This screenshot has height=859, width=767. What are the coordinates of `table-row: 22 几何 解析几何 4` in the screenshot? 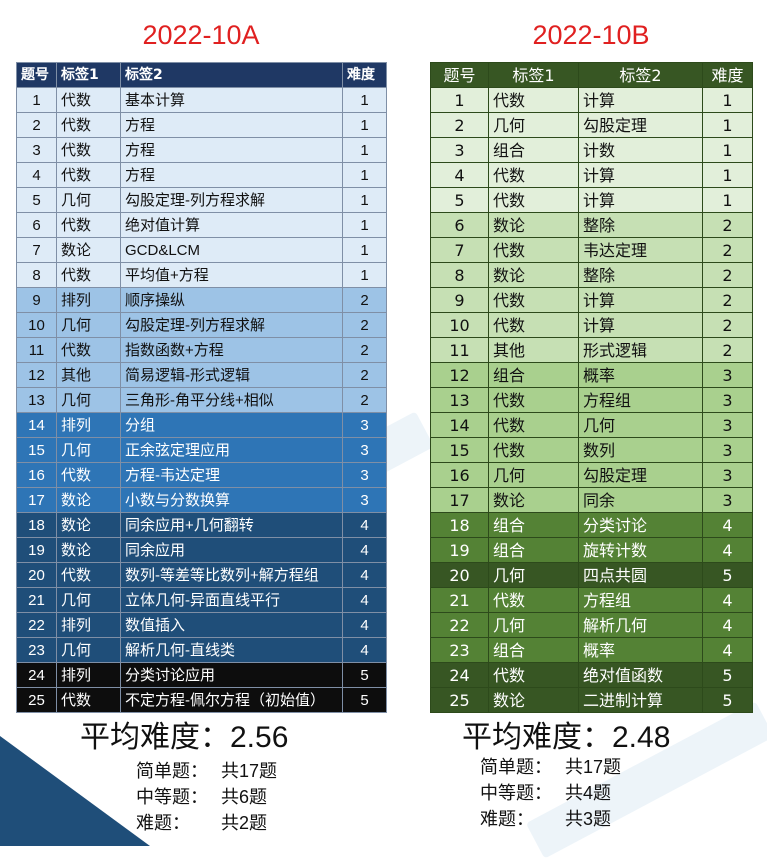 It's located at (591, 625).